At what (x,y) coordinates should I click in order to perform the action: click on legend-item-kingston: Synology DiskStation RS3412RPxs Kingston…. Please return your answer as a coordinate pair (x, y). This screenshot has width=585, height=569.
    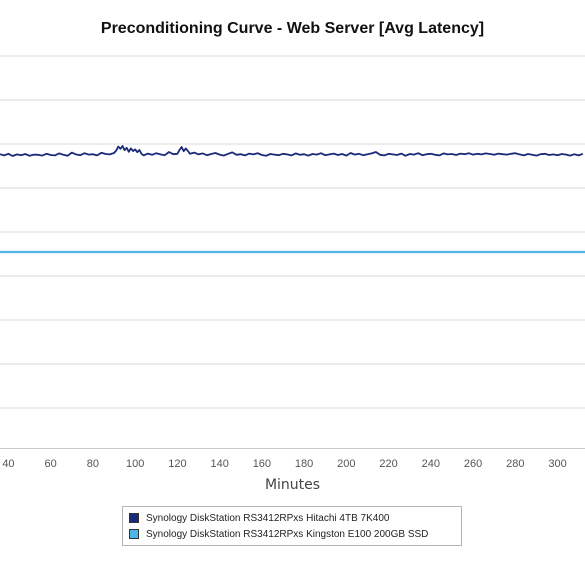
    Looking at the image, I should click on (292, 534).